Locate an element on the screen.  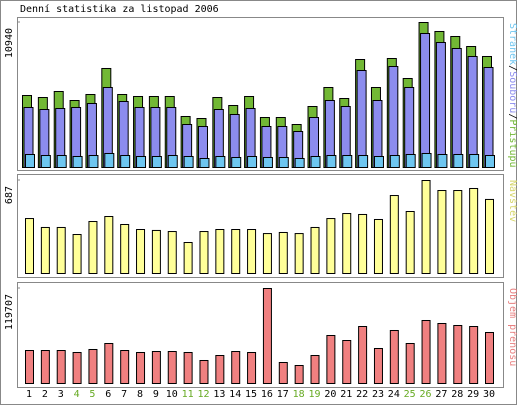
x-tick-label: 10 is located at coordinates (172, 394).